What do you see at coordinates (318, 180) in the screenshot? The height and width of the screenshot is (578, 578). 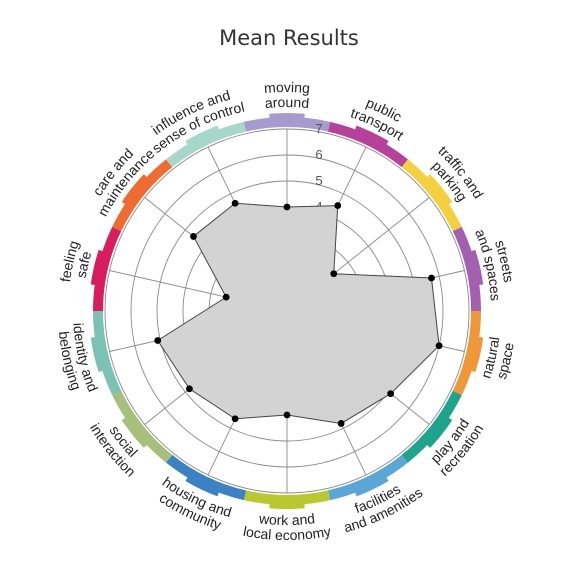 I see `tick-label: 5` at bounding box center [318, 180].